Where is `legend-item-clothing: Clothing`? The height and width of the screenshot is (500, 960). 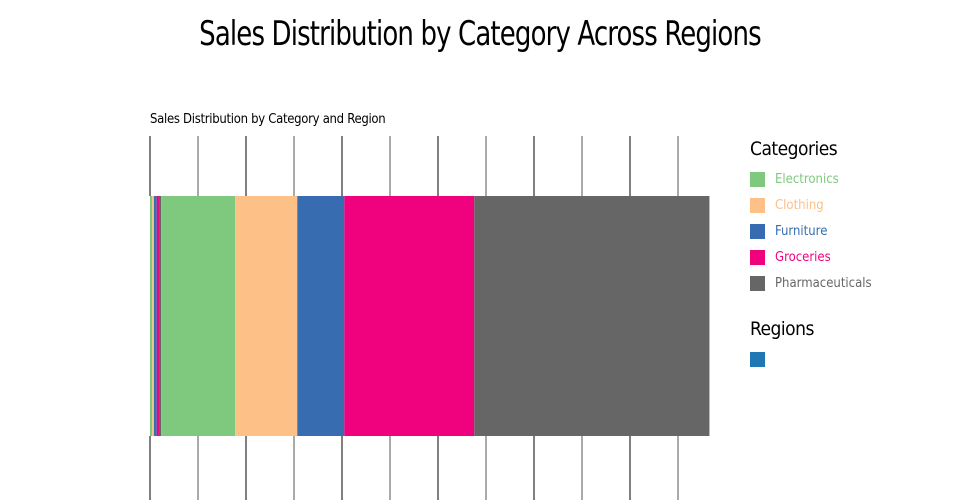
legend-item-clothing: Clothing is located at coordinates (811, 205).